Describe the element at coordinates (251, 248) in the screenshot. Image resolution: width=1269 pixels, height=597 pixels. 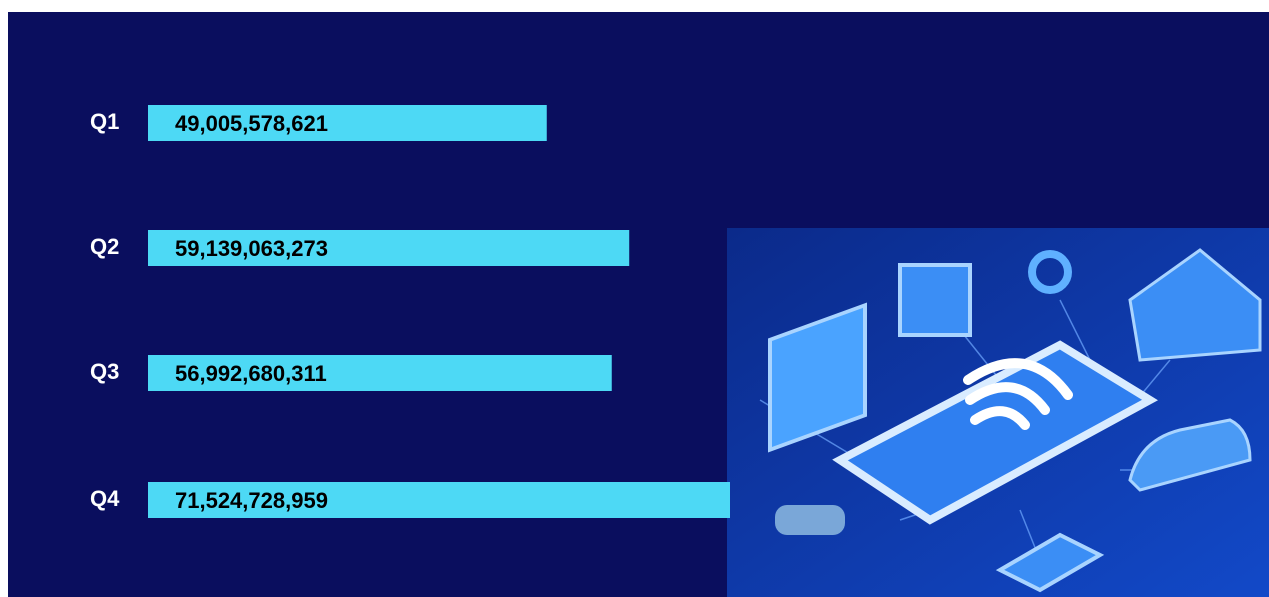
I see `value-label: 59,139,063,273` at that location.